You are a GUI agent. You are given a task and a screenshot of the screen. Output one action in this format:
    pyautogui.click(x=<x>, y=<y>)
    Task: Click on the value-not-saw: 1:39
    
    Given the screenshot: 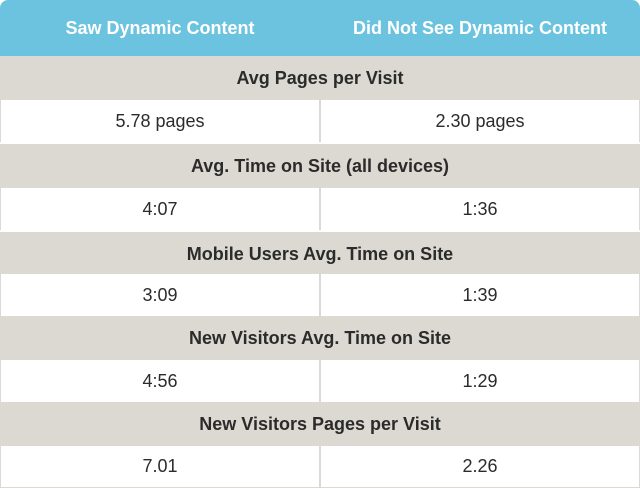 What is the action you would take?
    pyautogui.click(x=480, y=294)
    